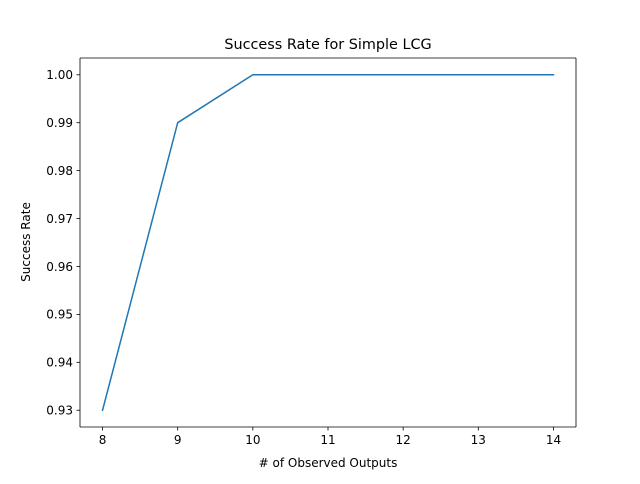 Image resolution: width=640 pixels, height=484 pixels. What do you see at coordinates (59, 267) in the screenshot?
I see `y-tick-label: 0.96` at bounding box center [59, 267].